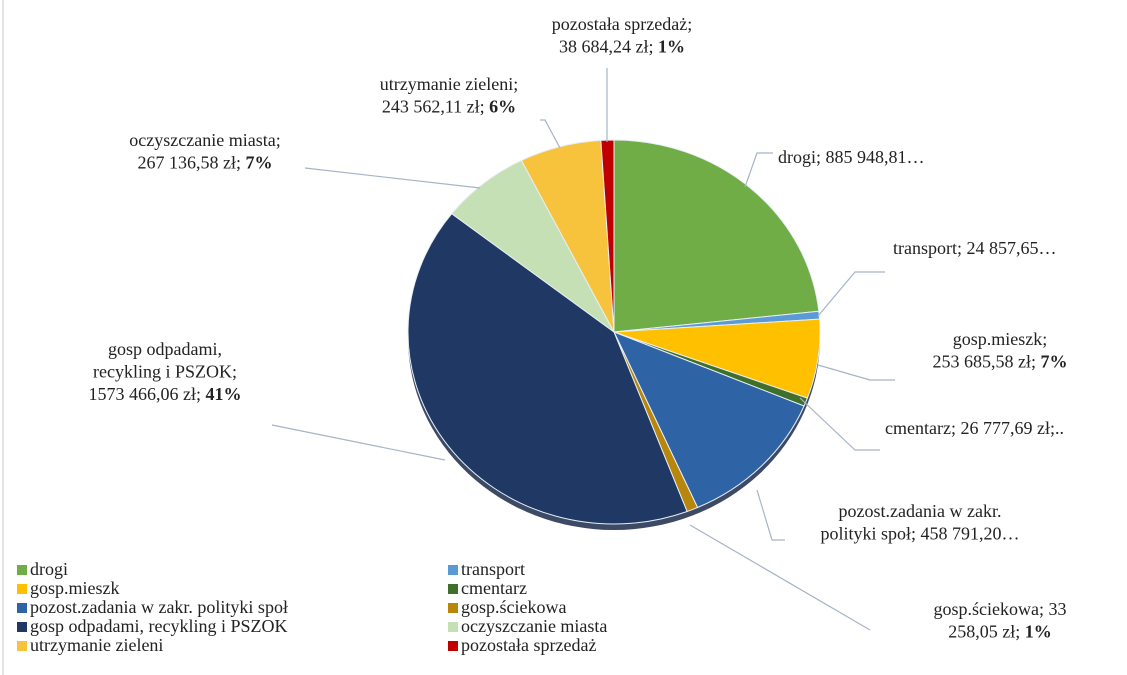 Image resolution: width=1127 pixels, height=675 pixels. I want to click on data-label: oczyszczanie miasta; 267 136,58 zł; 7%, so click(204, 151).